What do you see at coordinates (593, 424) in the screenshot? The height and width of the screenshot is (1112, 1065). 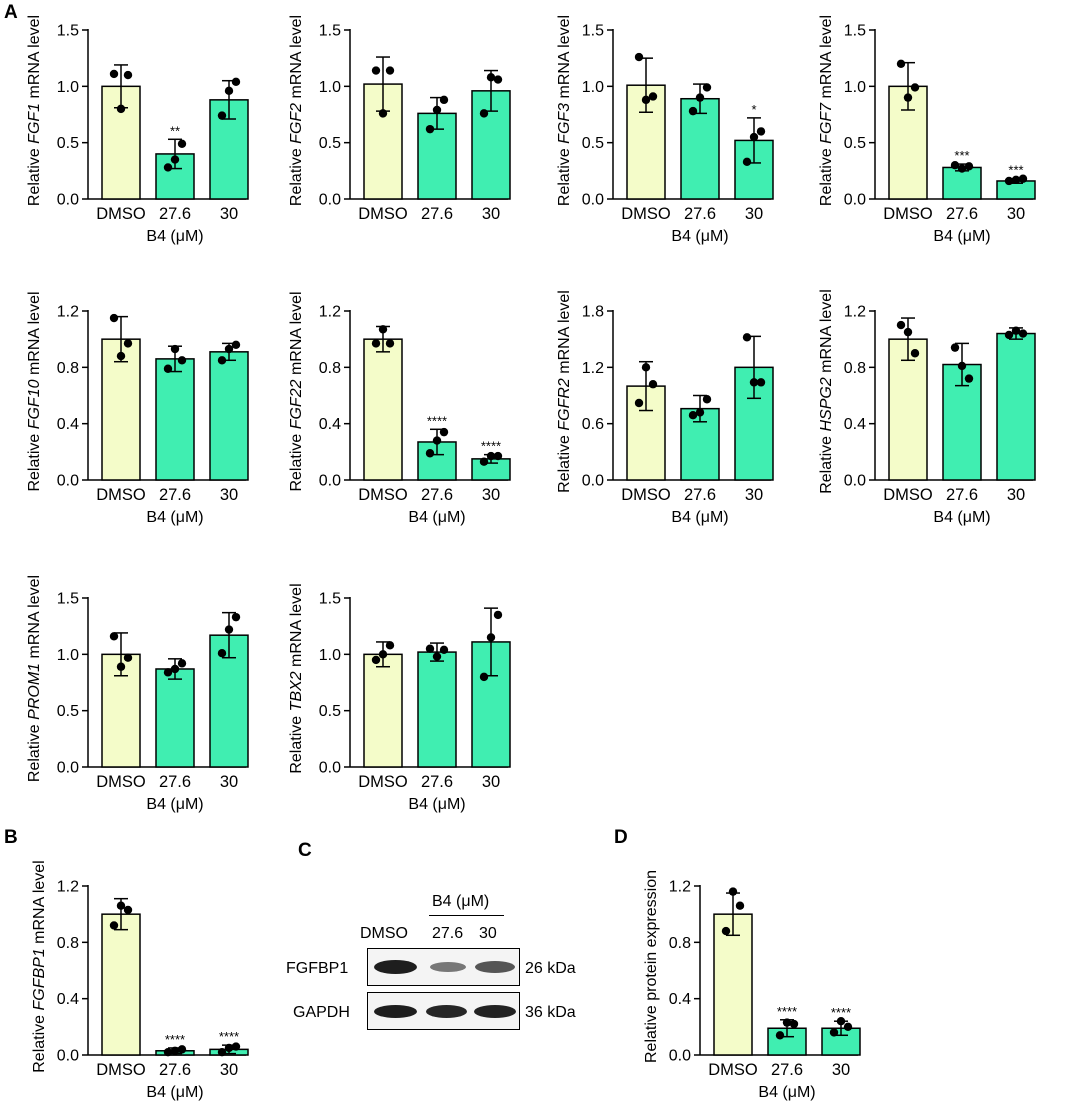 I see `y-tick-label: 0.6` at bounding box center [593, 424].